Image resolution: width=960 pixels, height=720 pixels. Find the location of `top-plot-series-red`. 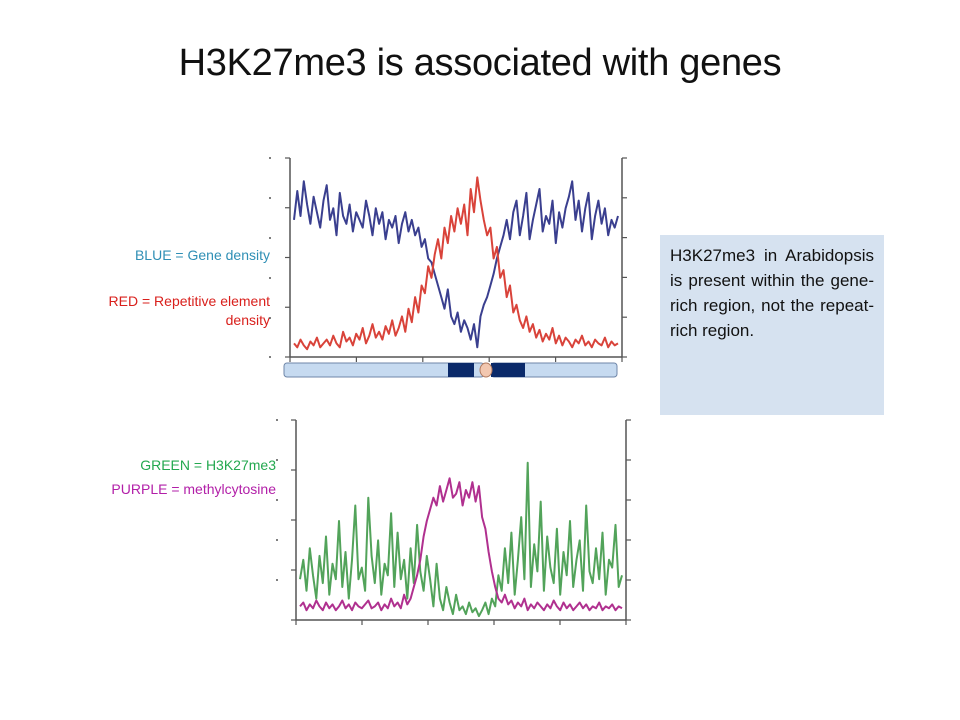

top-plot-series-red is located at coordinates (456, 263).